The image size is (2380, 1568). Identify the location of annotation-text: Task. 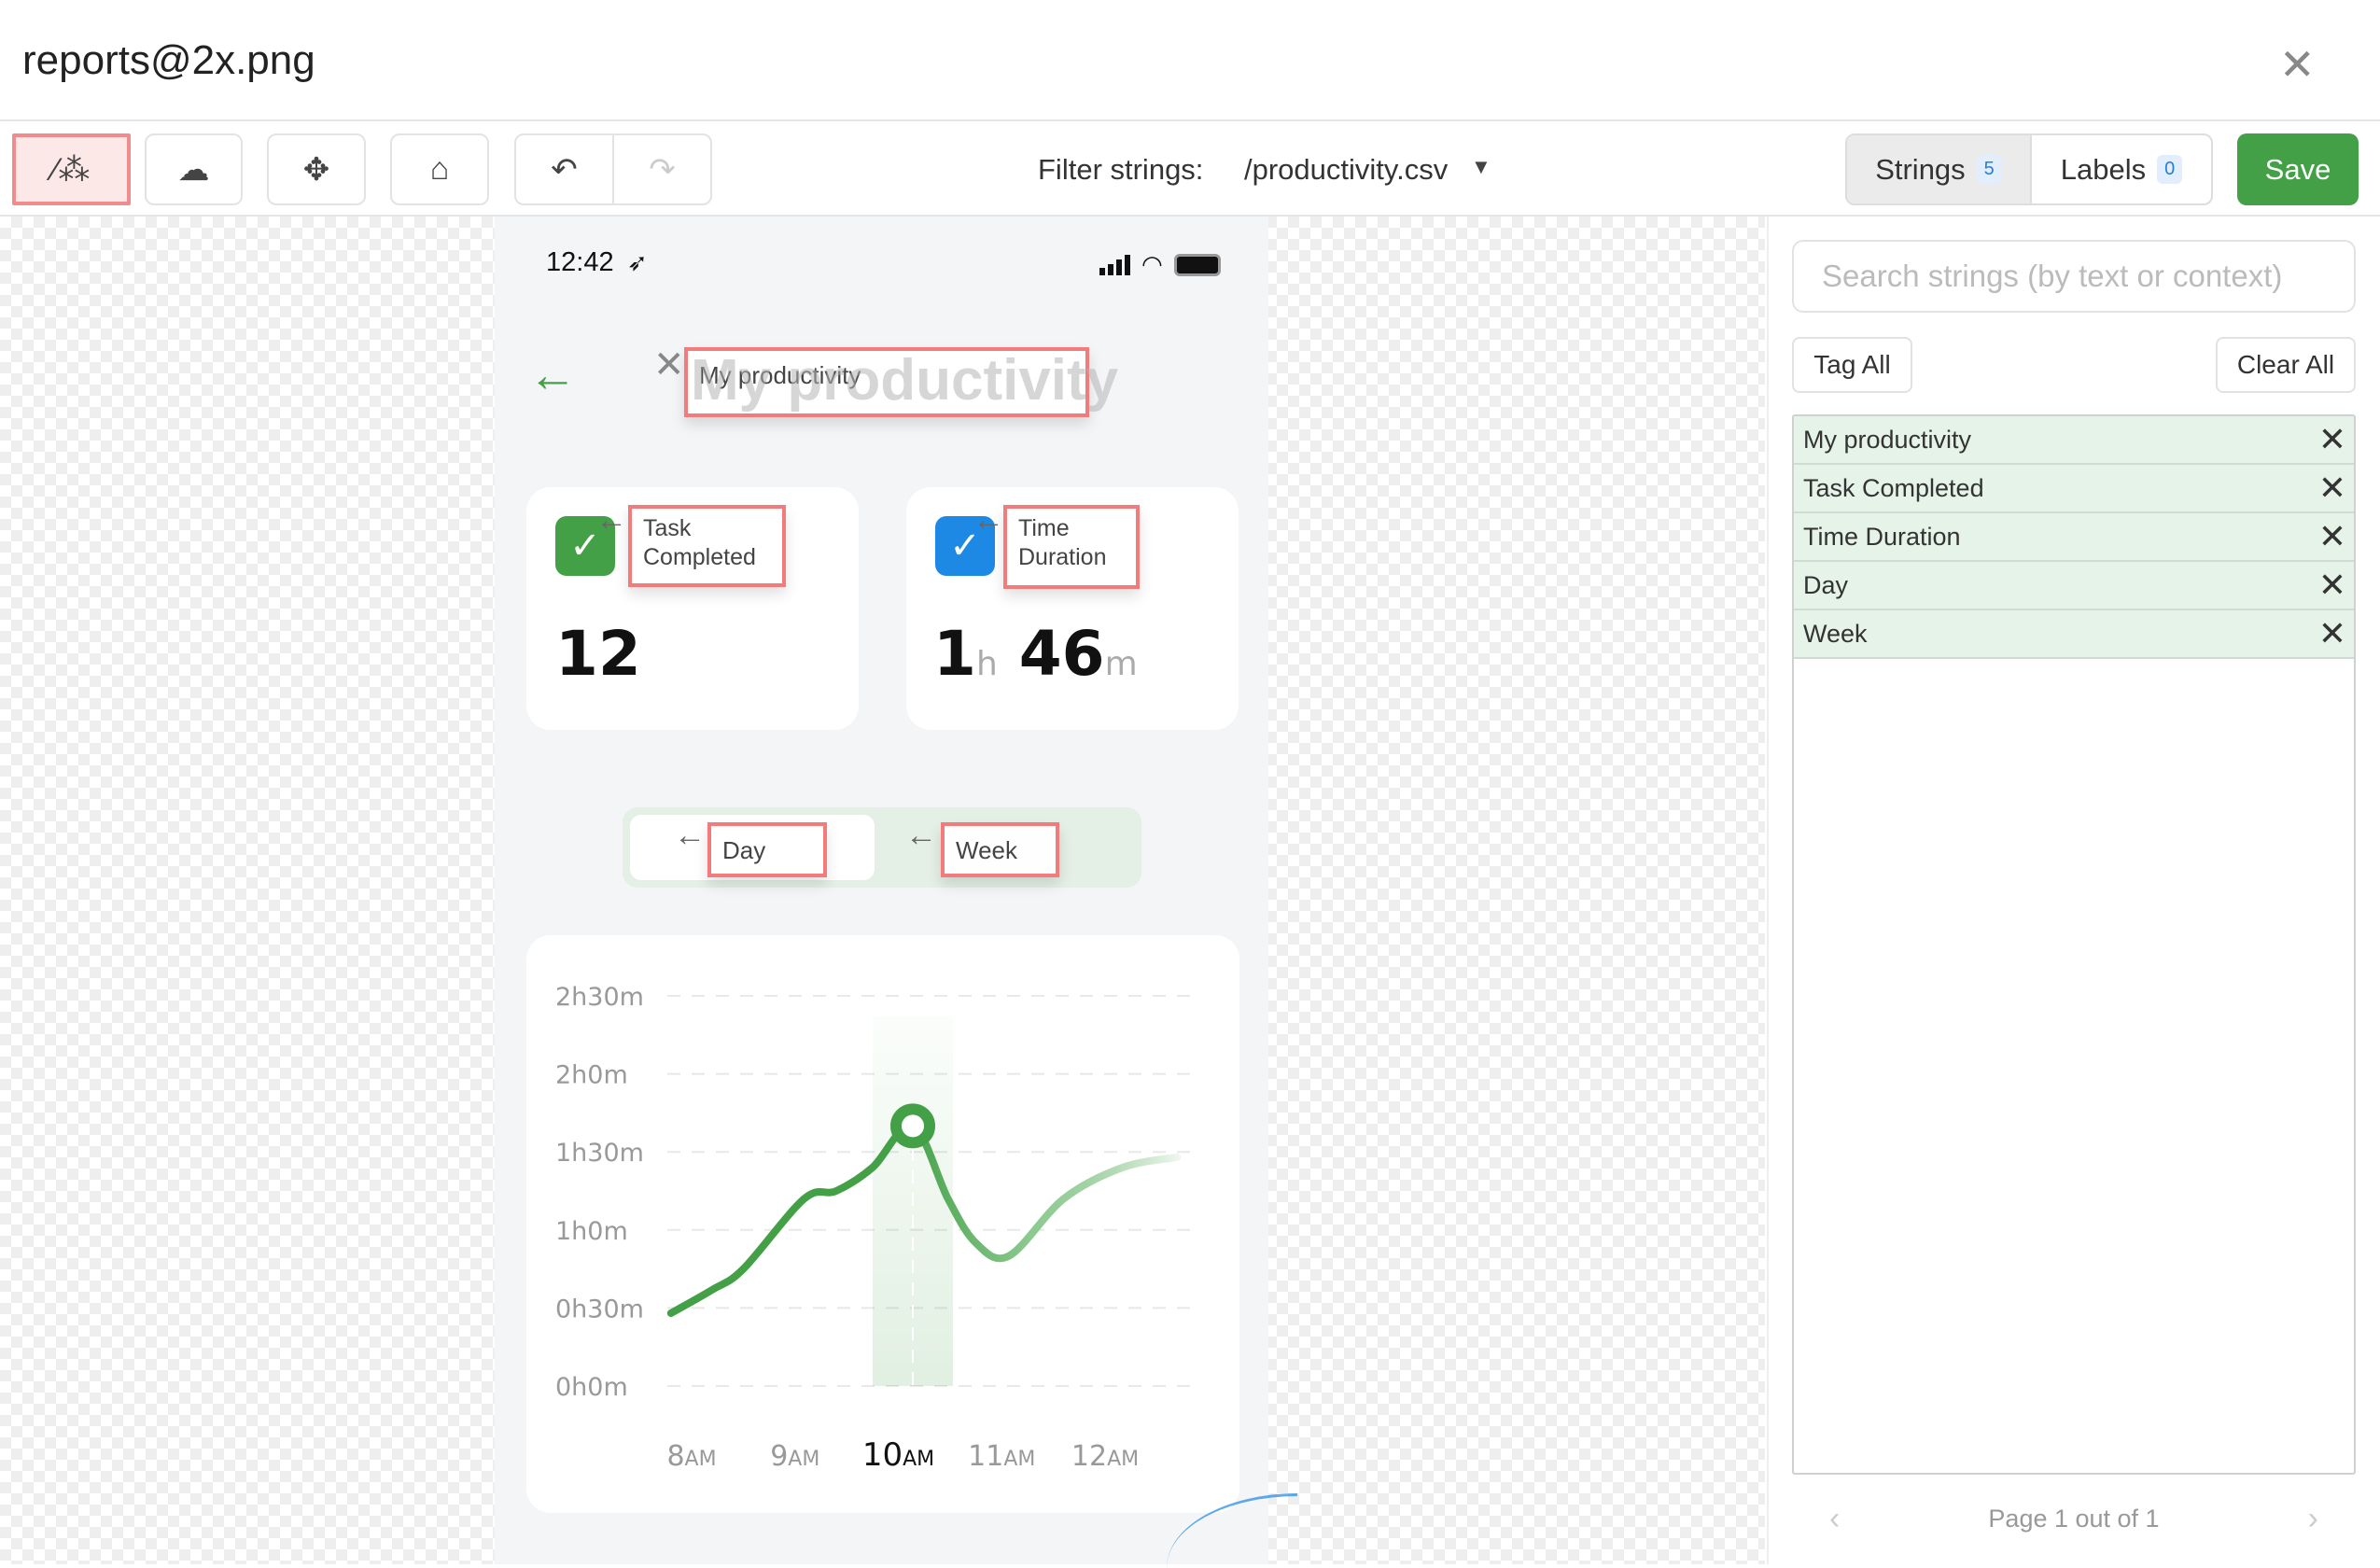
(667, 528).